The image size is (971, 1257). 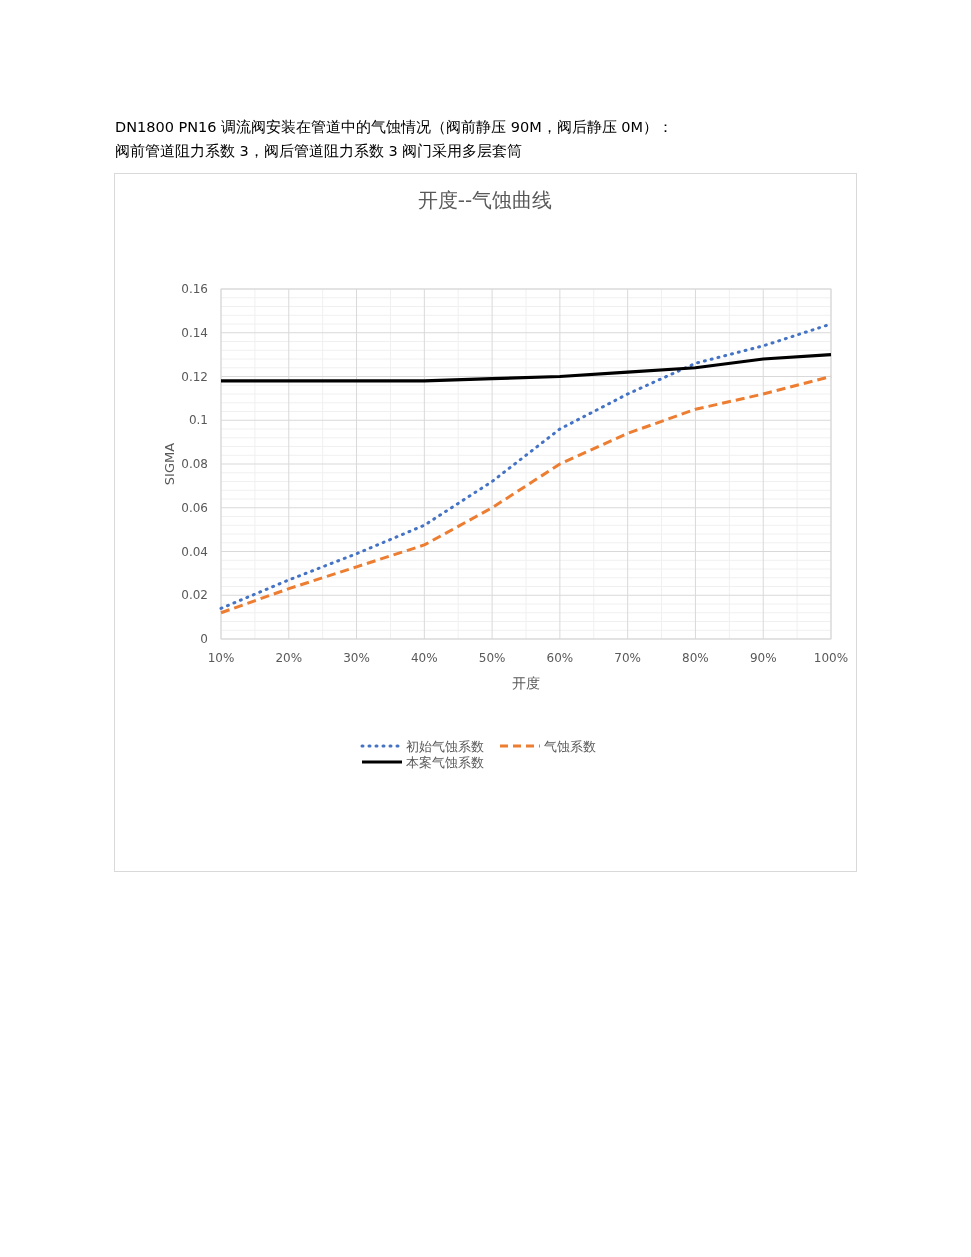 I want to click on y-tick-label: 0.08, so click(x=194, y=464).